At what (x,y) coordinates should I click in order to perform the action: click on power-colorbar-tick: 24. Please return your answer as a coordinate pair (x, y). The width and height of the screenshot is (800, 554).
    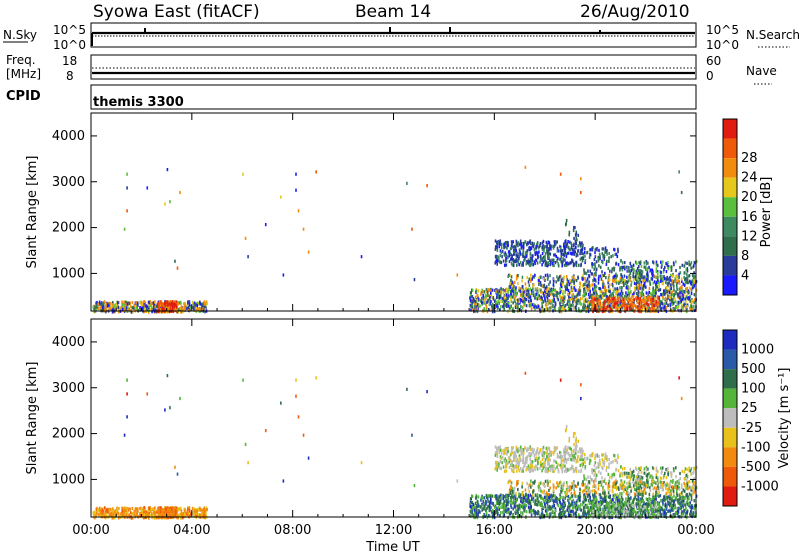
    Looking at the image, I should click on (749, 178).